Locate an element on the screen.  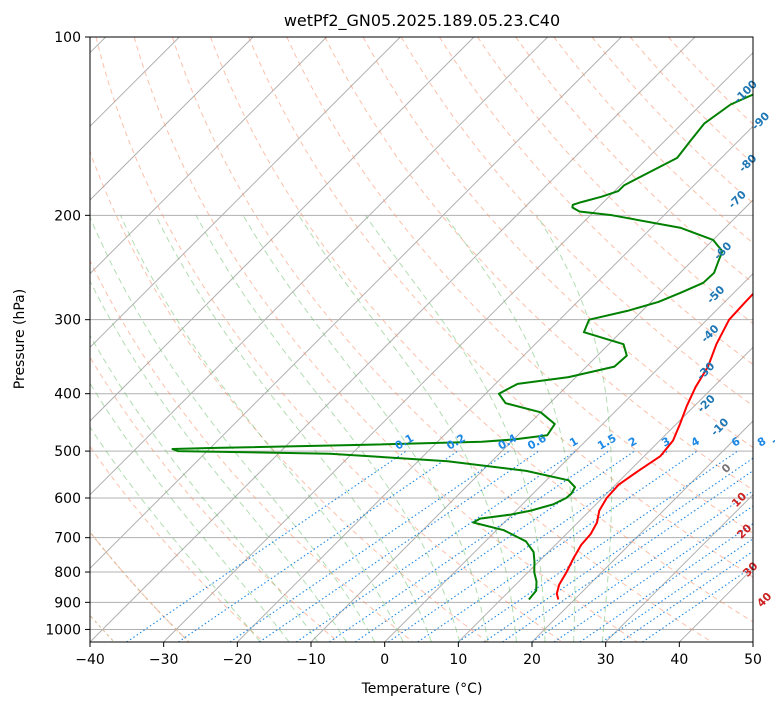
isotherm-label: -100 is located at coordinates (745, 91).